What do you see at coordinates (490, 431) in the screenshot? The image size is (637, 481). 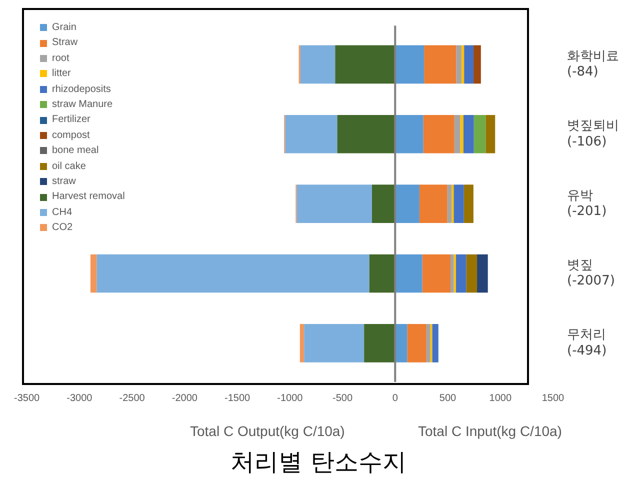 I see `text: Total C Input(kg C/10a)` at bounding box center [490, 431].